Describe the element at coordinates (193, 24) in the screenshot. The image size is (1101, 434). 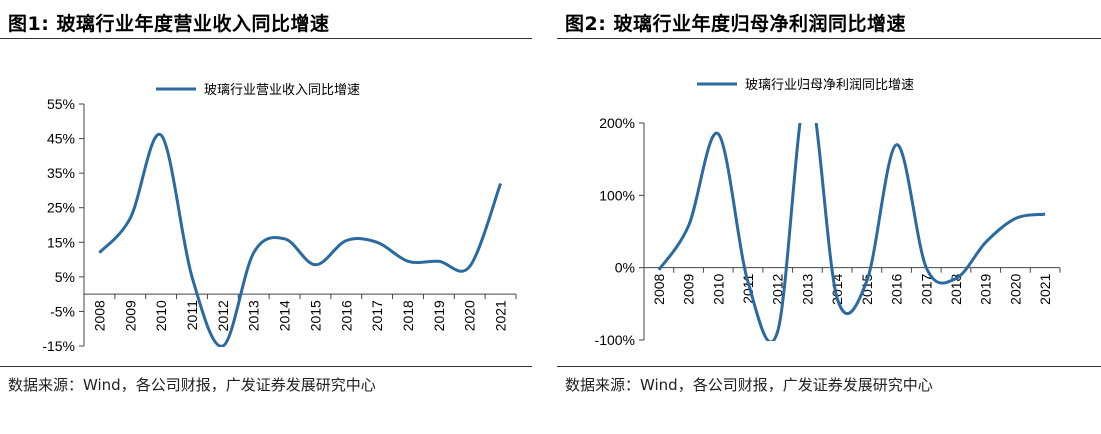
I see `figure-1-title-text: 玻璃行业年度营业收入同比增速` at that location.